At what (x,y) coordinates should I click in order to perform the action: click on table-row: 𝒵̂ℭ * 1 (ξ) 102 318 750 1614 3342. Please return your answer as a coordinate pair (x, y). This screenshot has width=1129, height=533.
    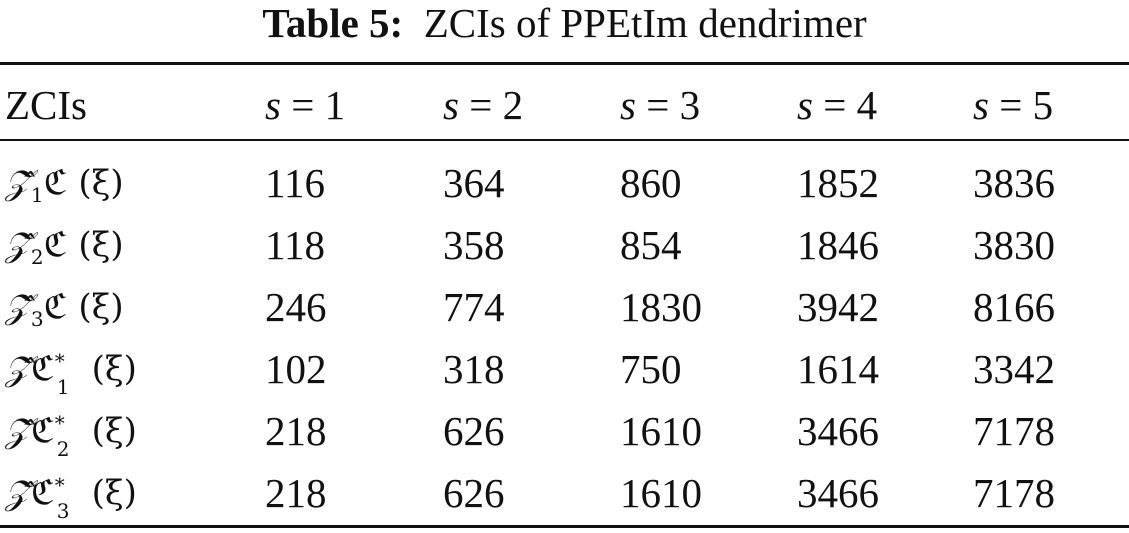
    Looking at the image, I should click on (564, 369).